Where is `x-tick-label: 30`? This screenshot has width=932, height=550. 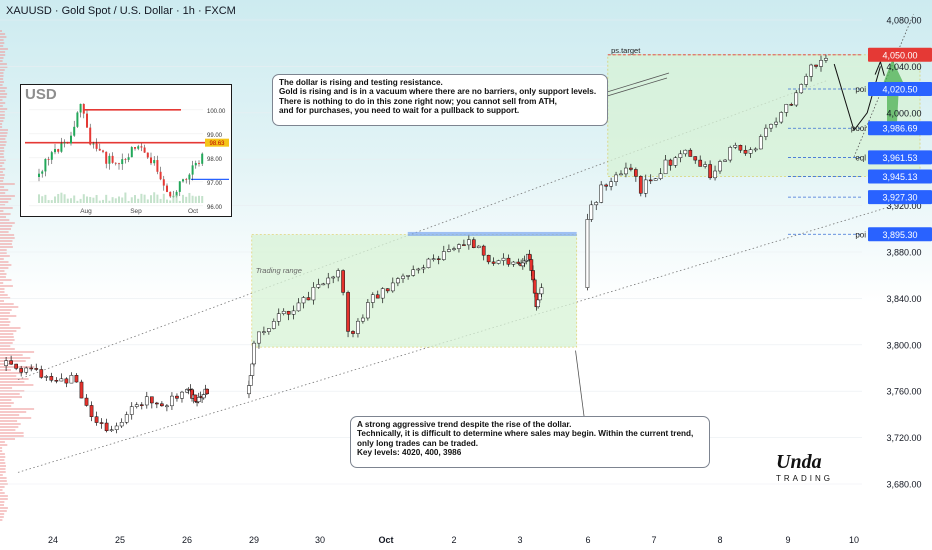
x-tick-label: 30 is located at coordinates (320, 540).